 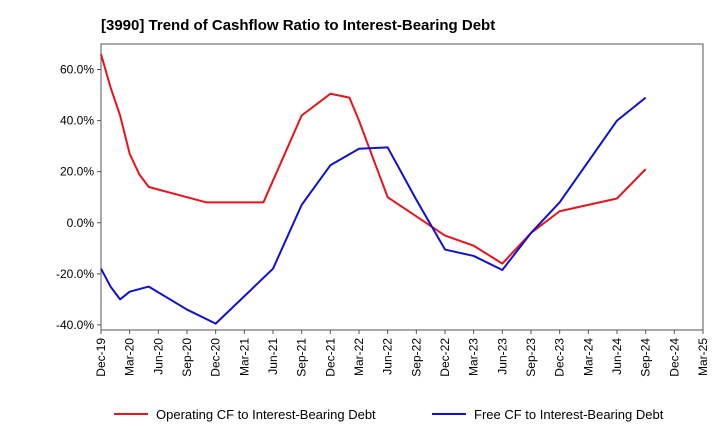 I want to click on x-tick-label: Dec-21, so click(x=330, y=357).